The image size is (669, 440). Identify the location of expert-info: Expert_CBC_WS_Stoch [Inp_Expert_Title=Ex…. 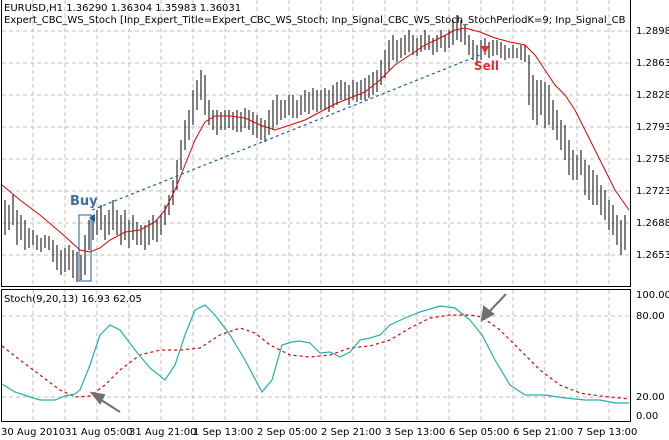
(315, 20).